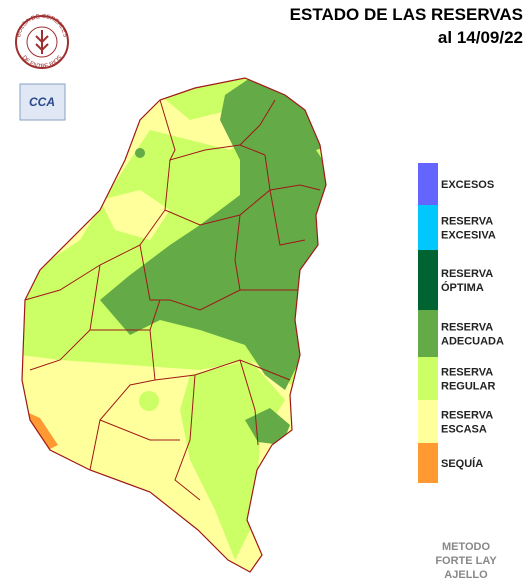  What do you see at coordinates (480, 37) in the screenshot?
I see `date: al 14/09/22` at bounding box center [480, 37].